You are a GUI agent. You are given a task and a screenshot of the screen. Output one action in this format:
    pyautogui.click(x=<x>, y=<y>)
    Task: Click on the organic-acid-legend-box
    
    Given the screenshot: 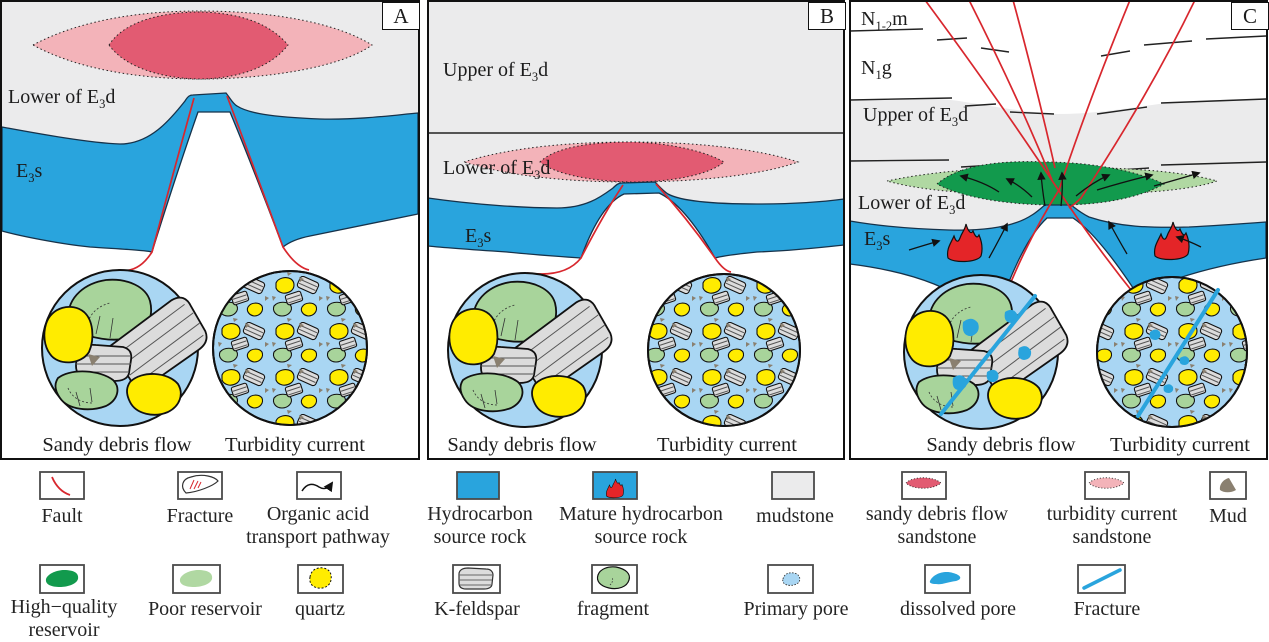 What is the action you would take?
    pyautogui.click(x=319, y=485)
    